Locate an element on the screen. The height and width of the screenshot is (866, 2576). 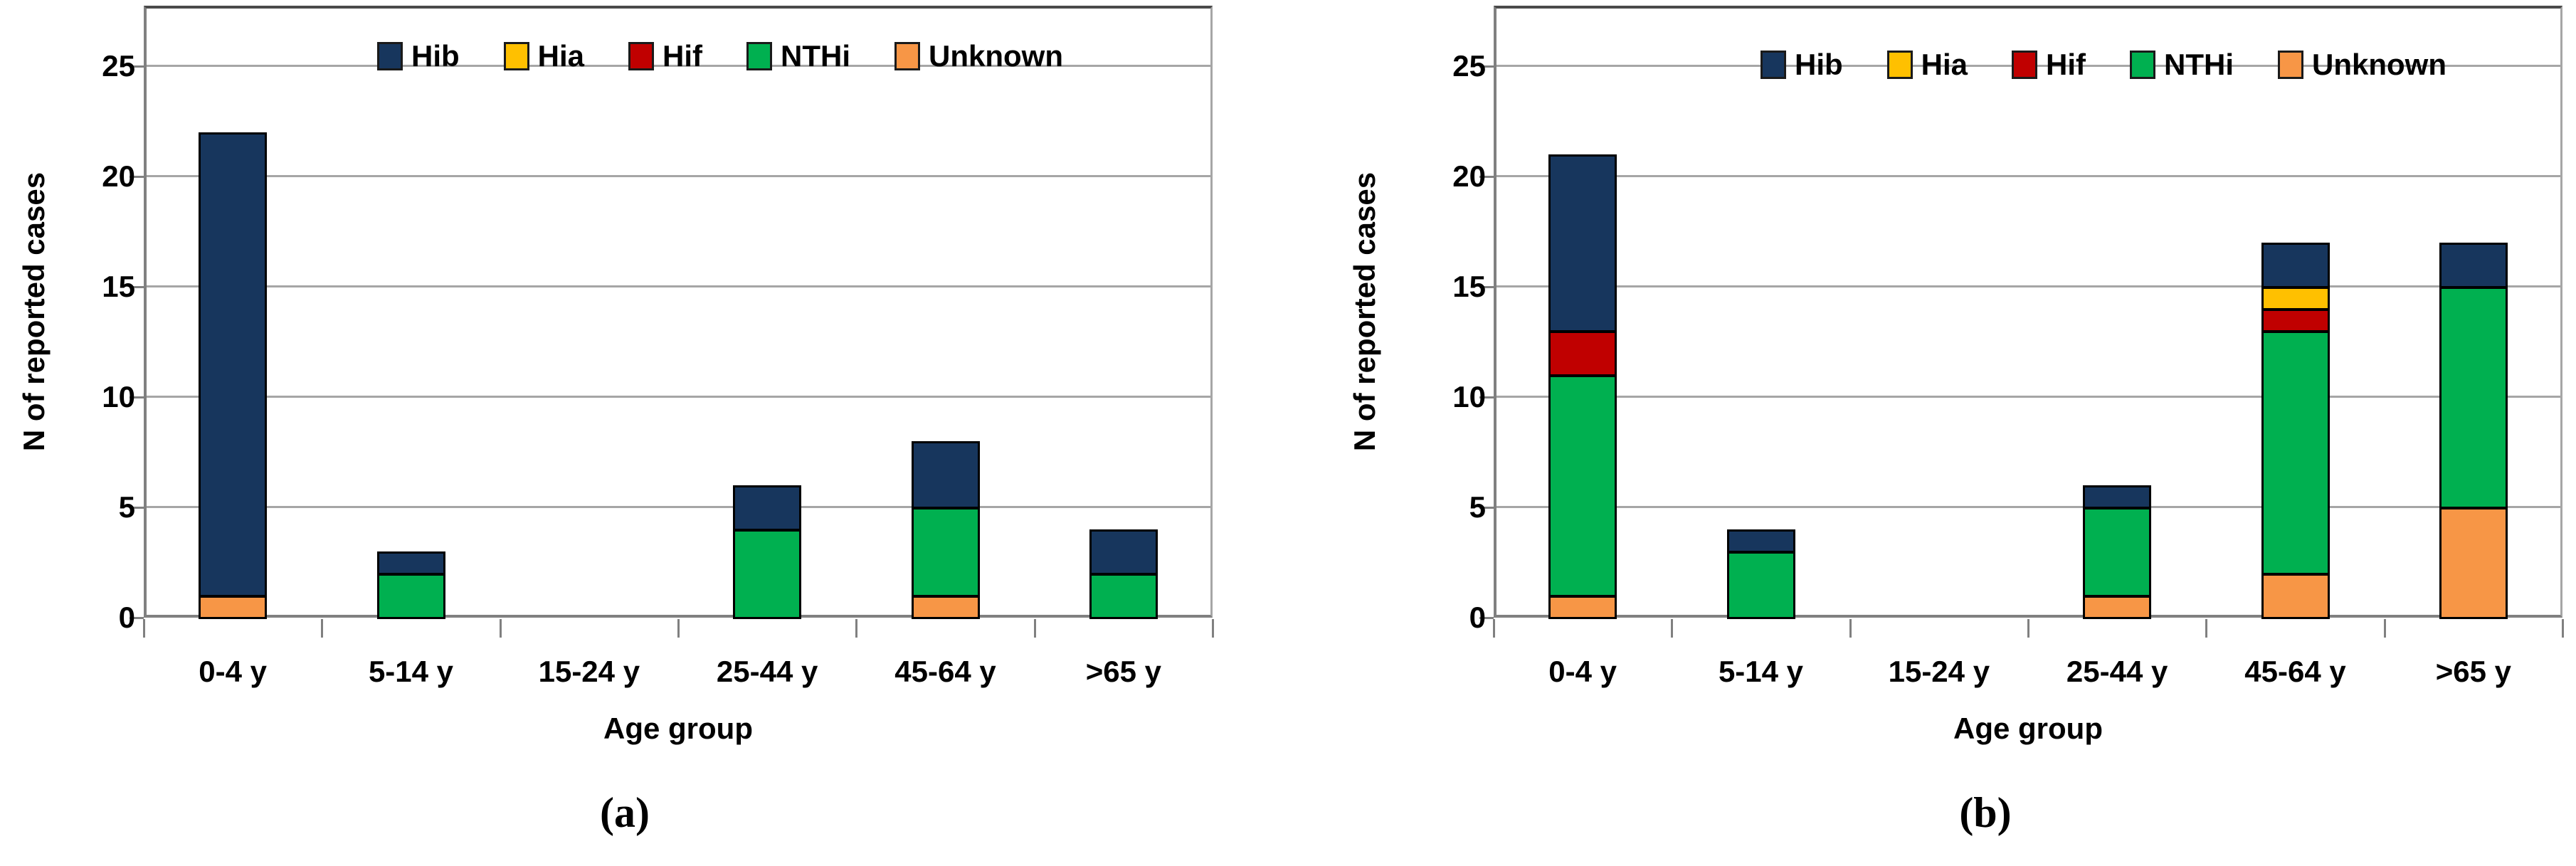
legend-swatch-nthi is located at coordinates (759, 56).